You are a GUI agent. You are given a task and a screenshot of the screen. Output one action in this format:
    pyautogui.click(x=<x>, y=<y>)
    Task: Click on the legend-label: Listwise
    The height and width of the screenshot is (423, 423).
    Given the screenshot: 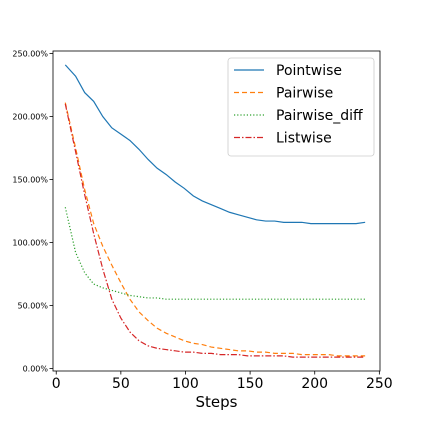 What is the action you would take?
    pyautogui.click(x=304, y=139)
    